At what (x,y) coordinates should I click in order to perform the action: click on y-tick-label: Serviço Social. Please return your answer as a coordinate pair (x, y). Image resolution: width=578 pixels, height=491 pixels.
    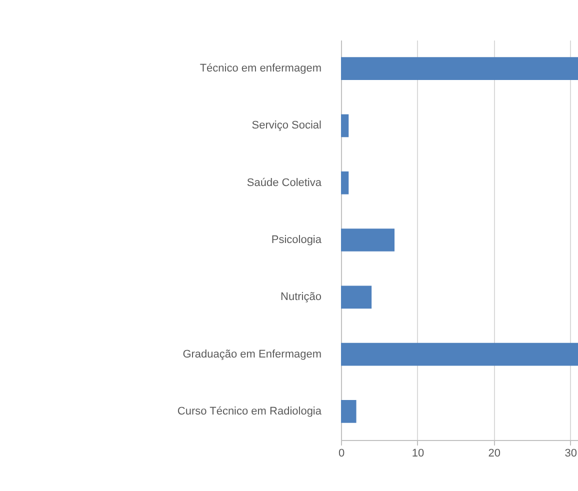
    Looking at the image, I should click on (287, 126).